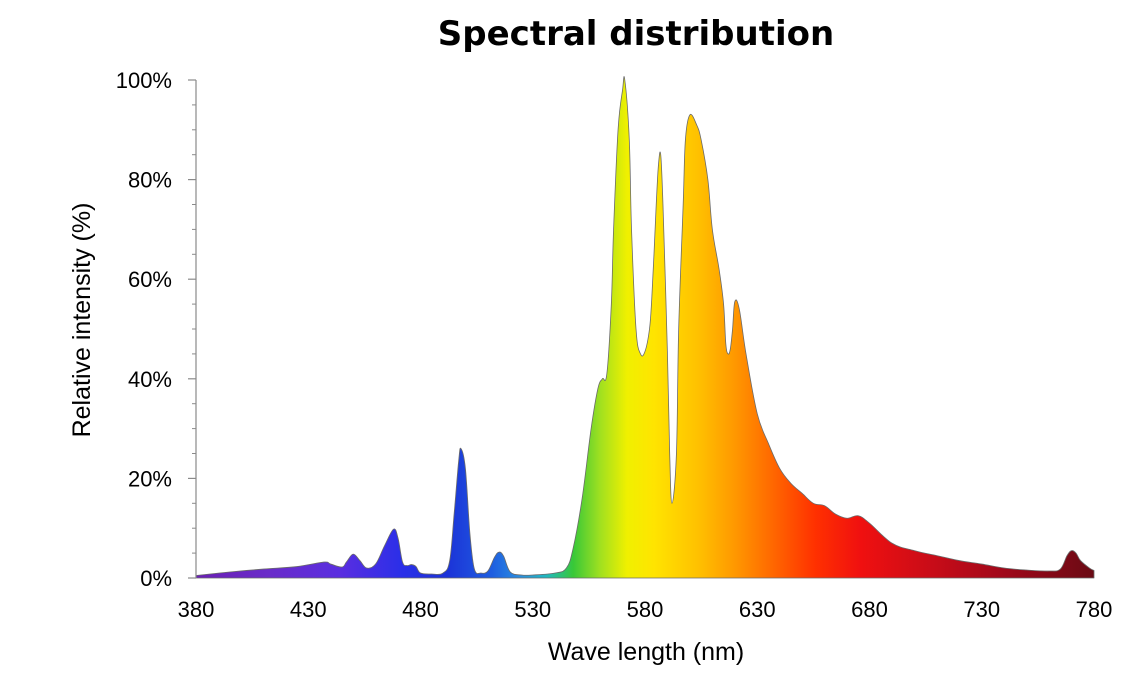 The height and width of the screenshot is (678, 1134). Describe the element at coordinates (196, 609) in the screenshot. I see `x-tick-label: 380` at that location.